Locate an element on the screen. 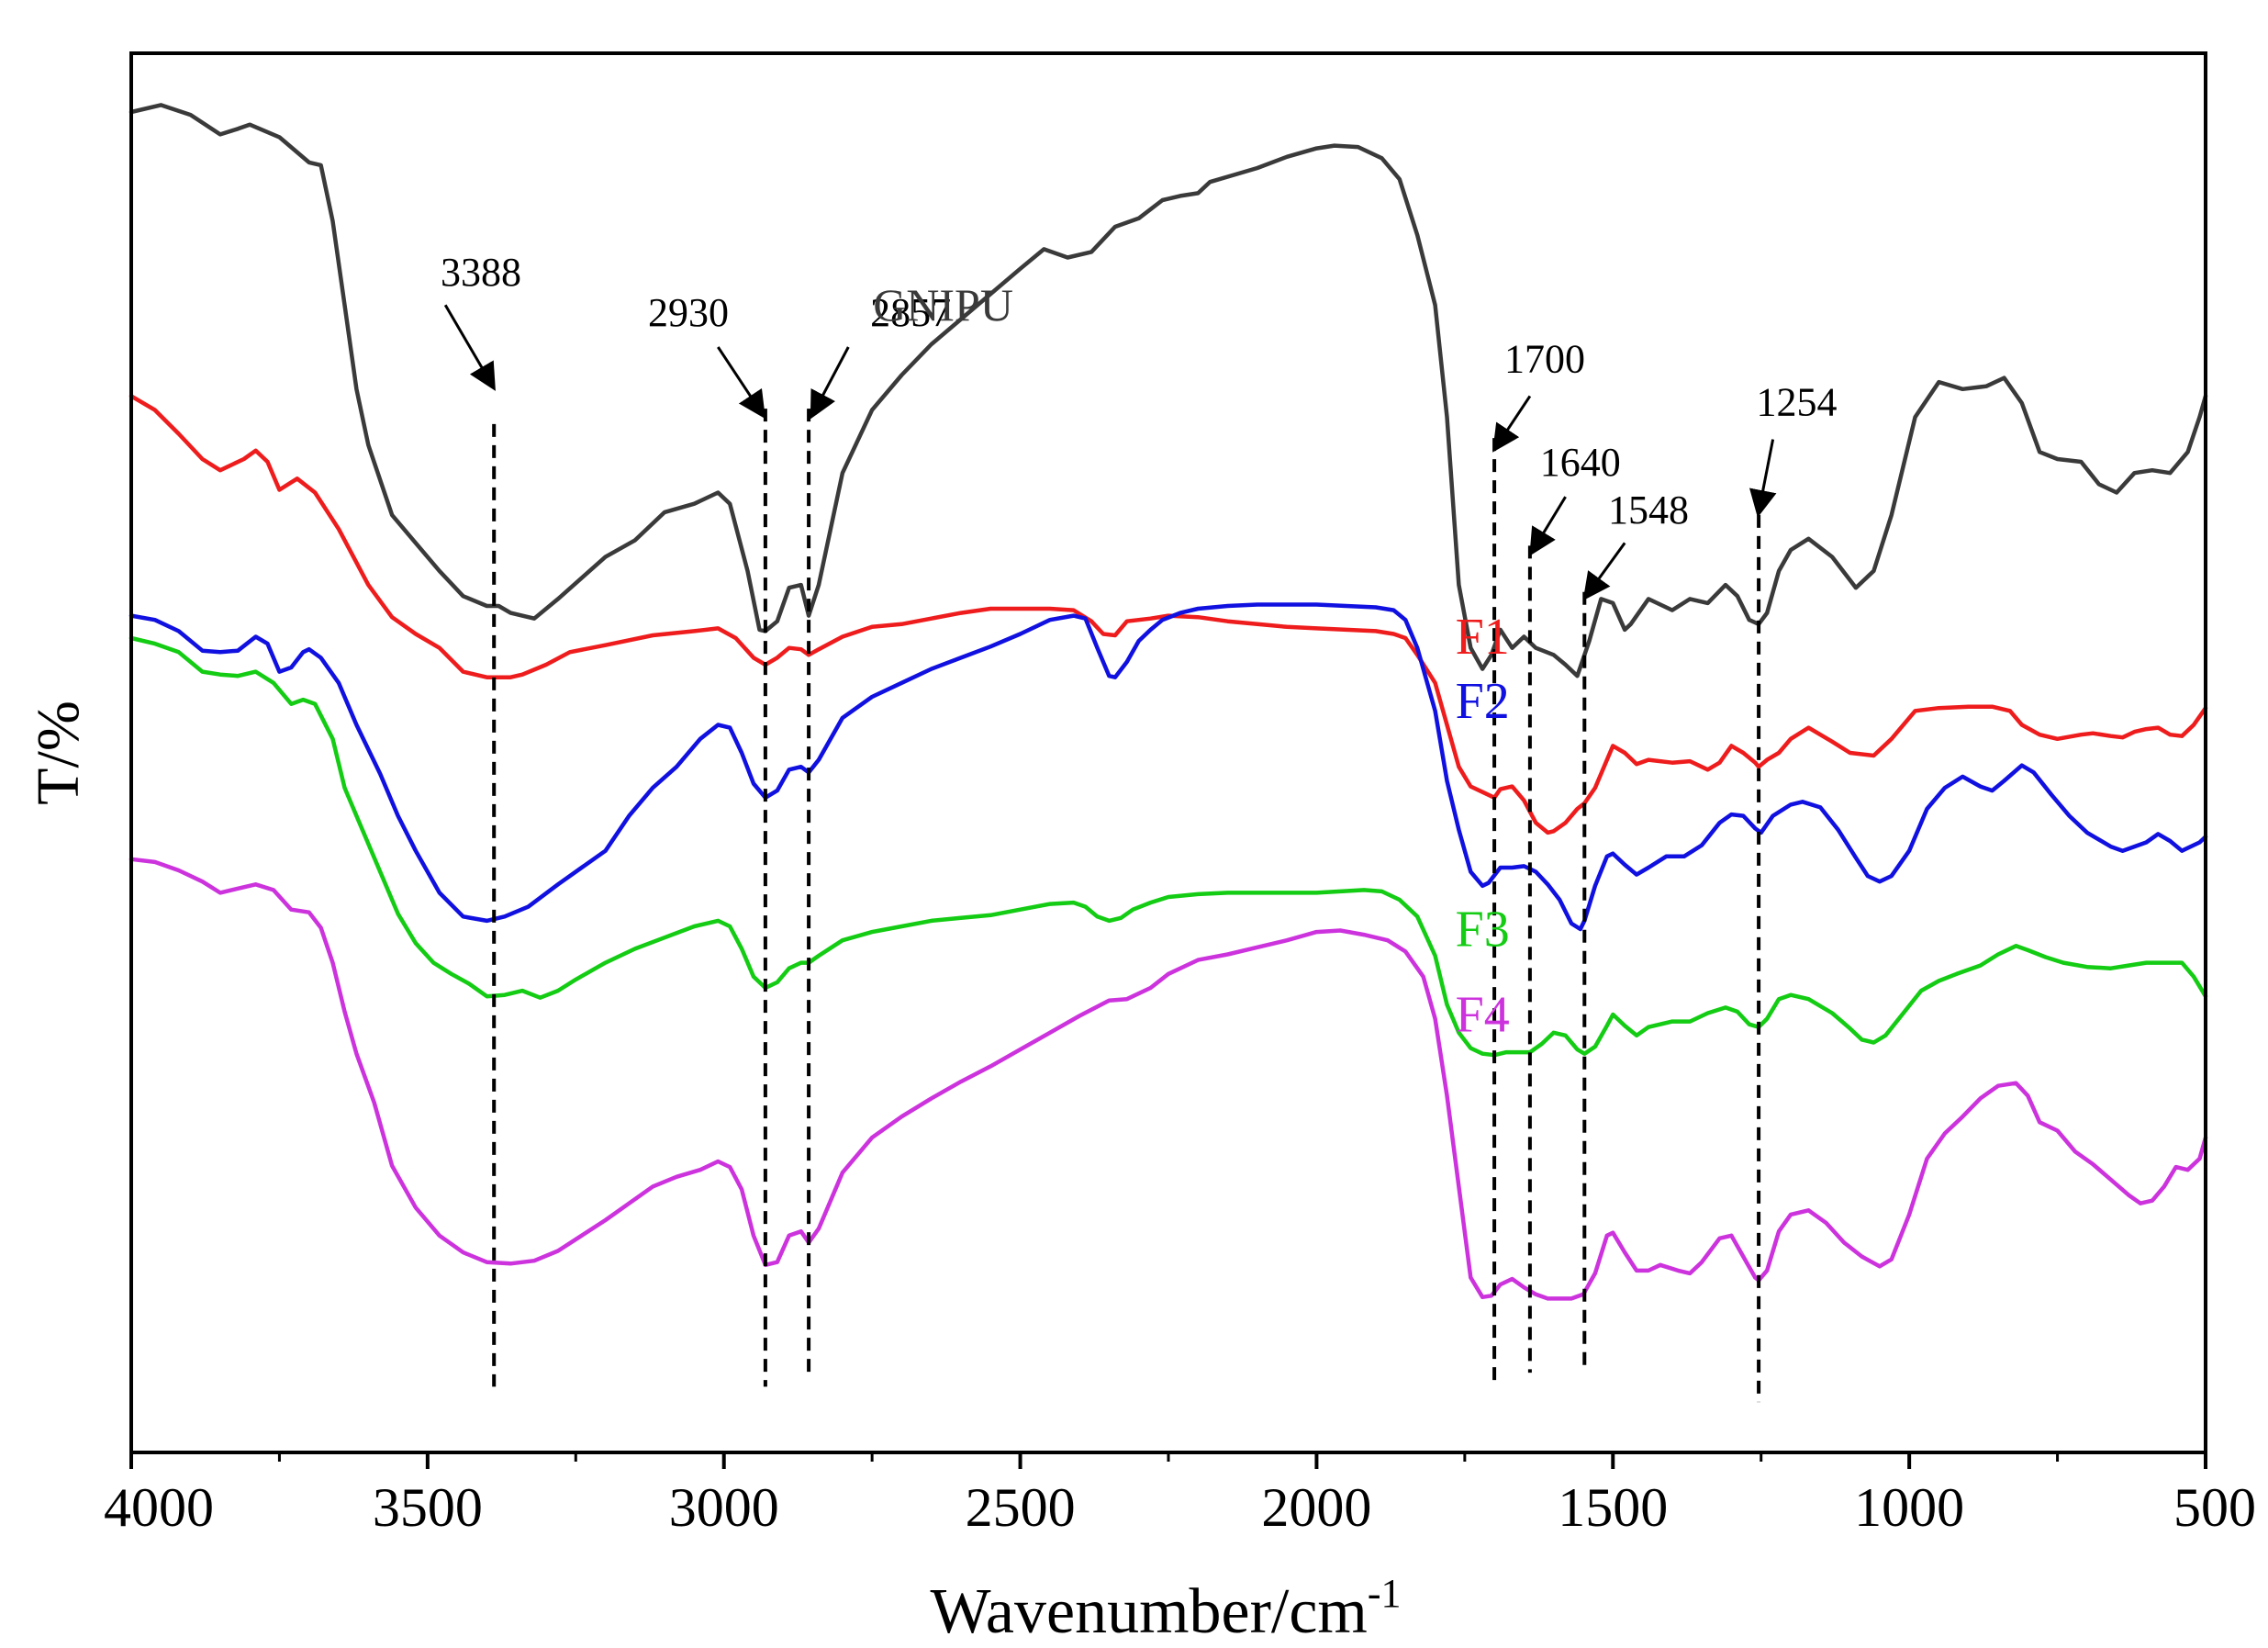  y-axis-label: T/% is located at coordinates (58, 753).